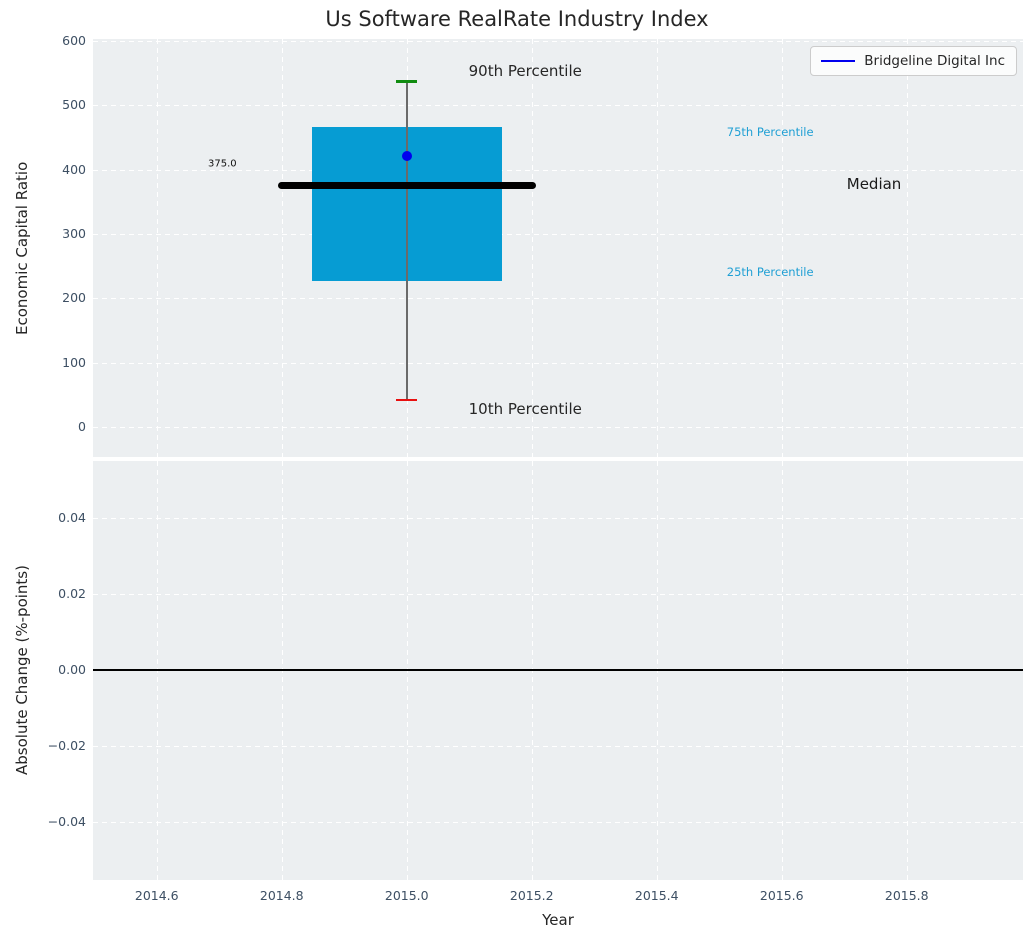 The width and height of the screenshot is (1034, 942). I want to click on median-line, so click(407, 186).